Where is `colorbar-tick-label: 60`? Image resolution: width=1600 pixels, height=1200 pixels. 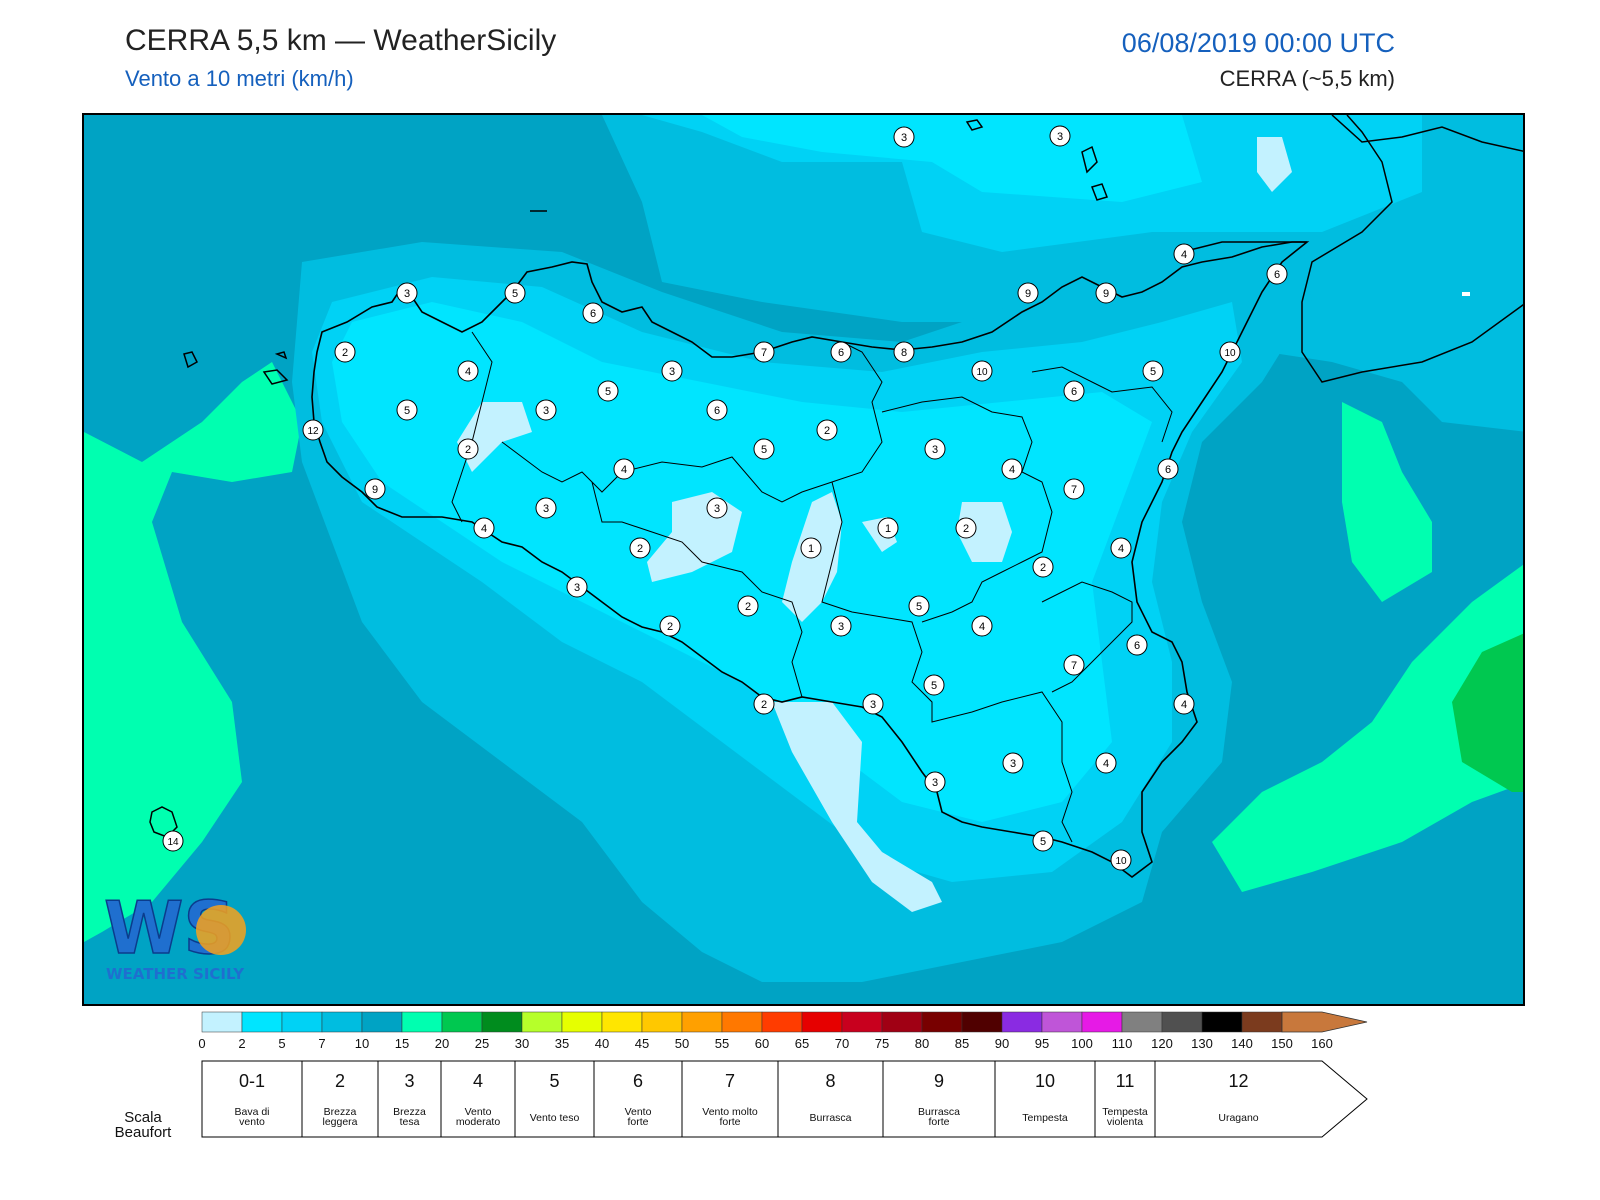
colorbar-tick-label: 60 is located at coordinates (762, 1043).